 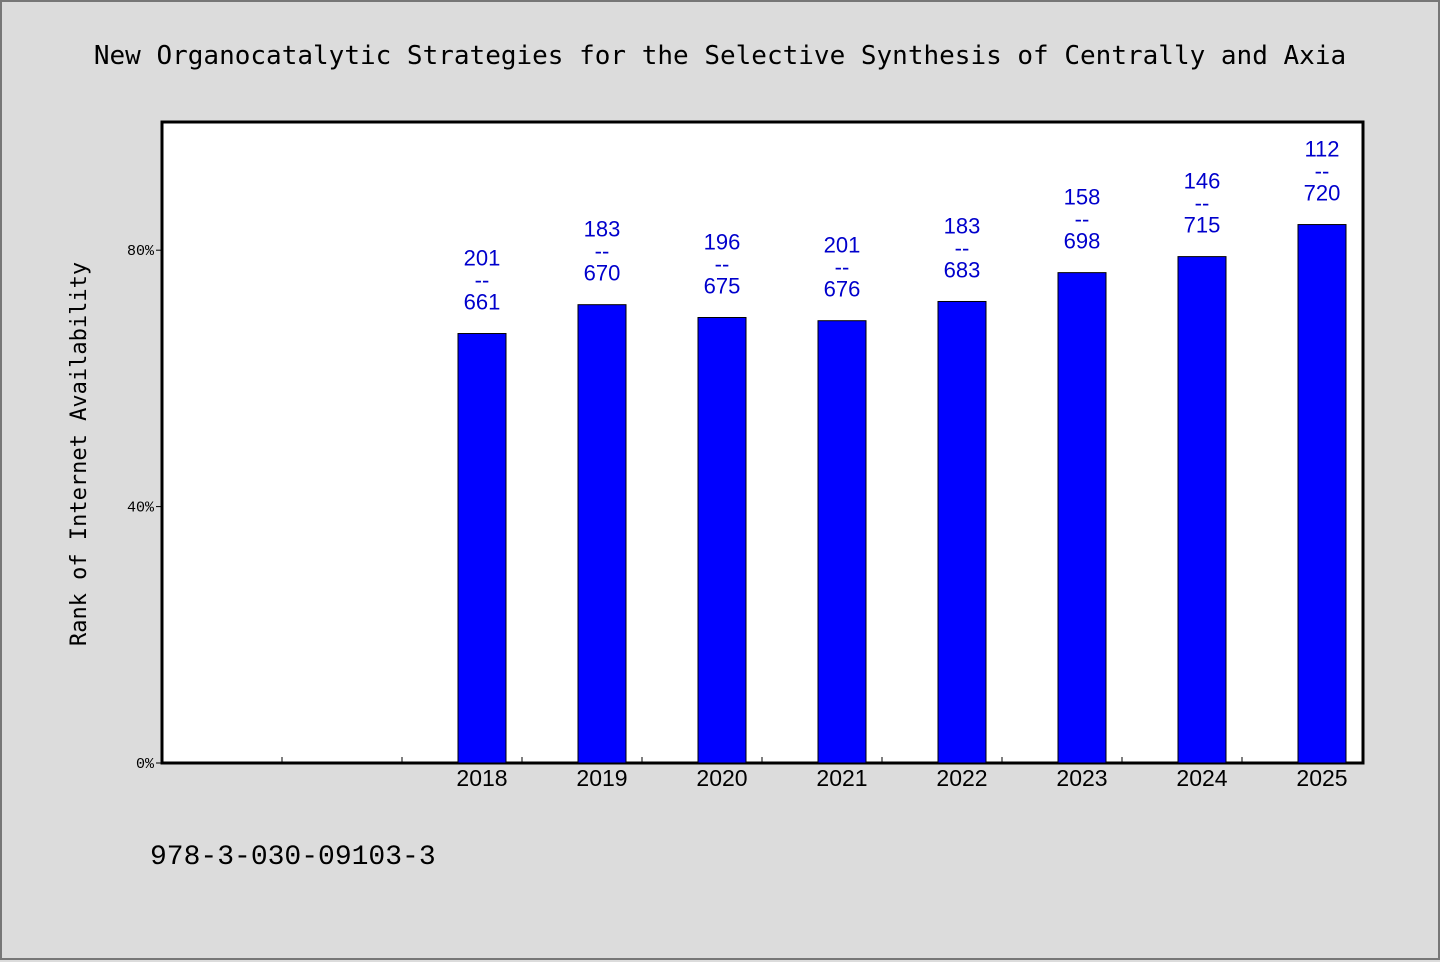 I want to click on x-tick-label: 2020, so click(x=721, y=778).